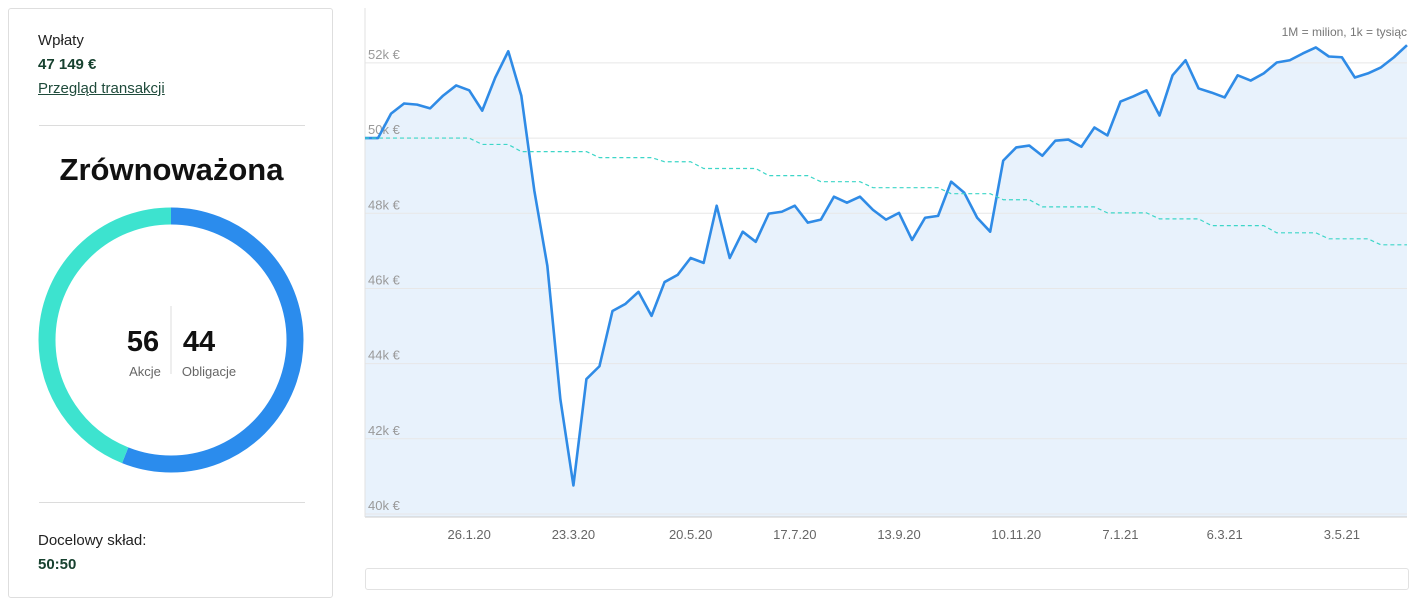 The width and height of the screenshot is (1415, 598). I want to click on target-value: 50:50, so click(57, 564).